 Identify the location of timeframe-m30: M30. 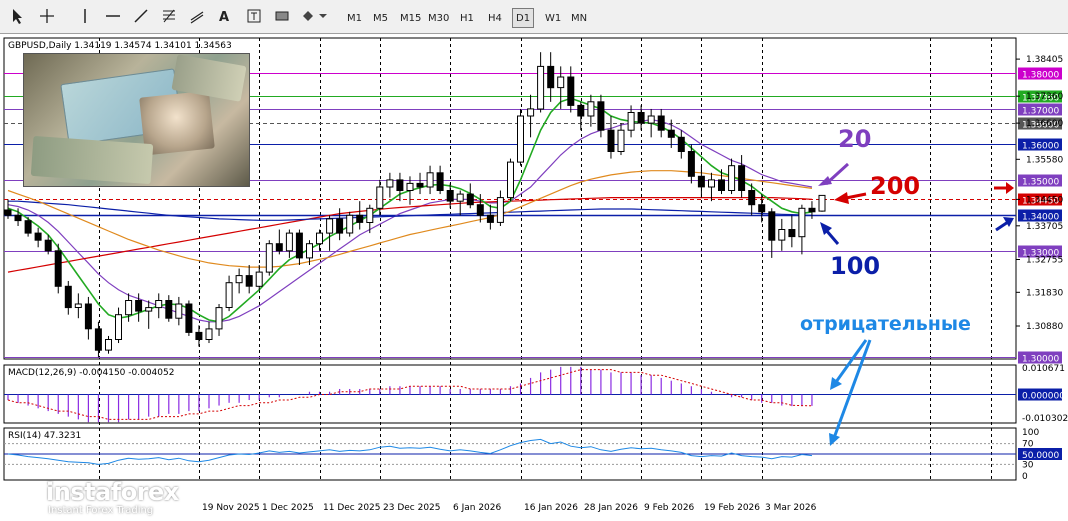
(439, 18).